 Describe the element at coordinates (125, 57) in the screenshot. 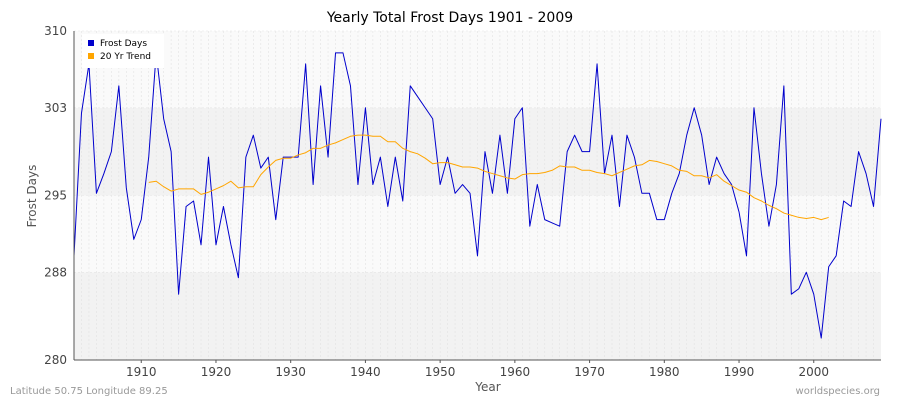

I see `legend-label-trend: 20 Yr Trend` at that location.